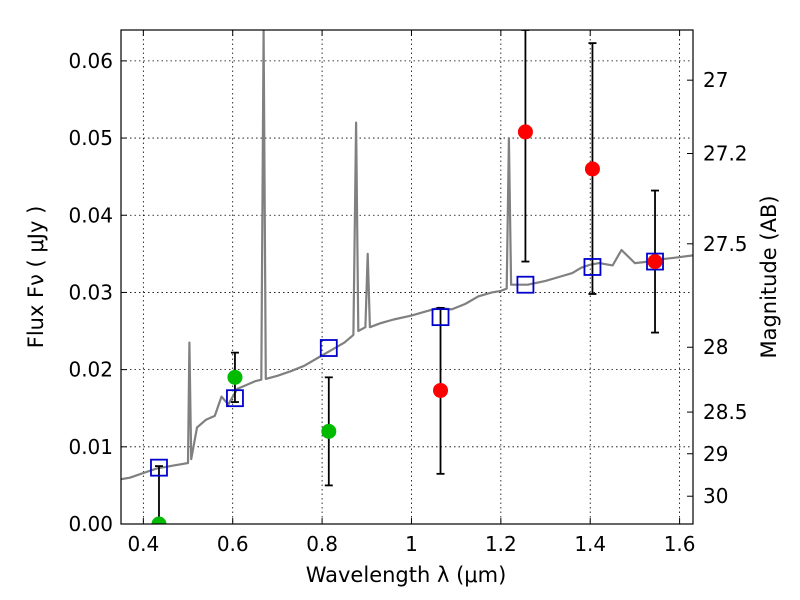  I want to click on y-tick-label: 0.05, so click(90, 138).